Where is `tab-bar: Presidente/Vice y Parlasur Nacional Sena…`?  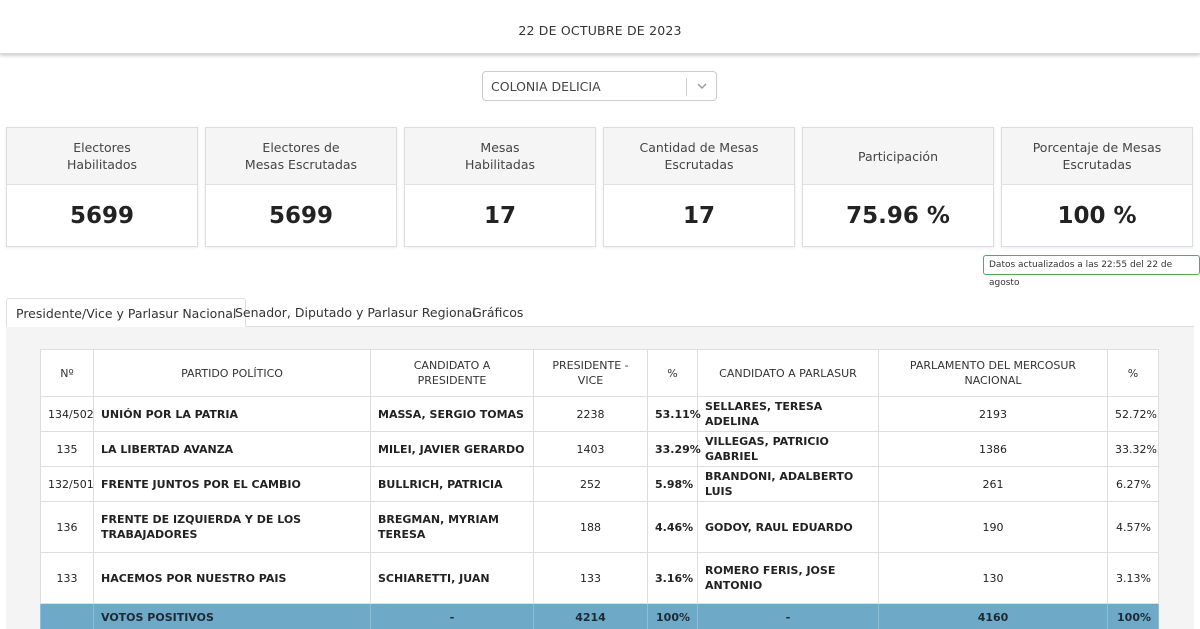 tab-bar: Presidente/Vice y Parlasur Nacional Sena… is located at coordinates (600, 312).